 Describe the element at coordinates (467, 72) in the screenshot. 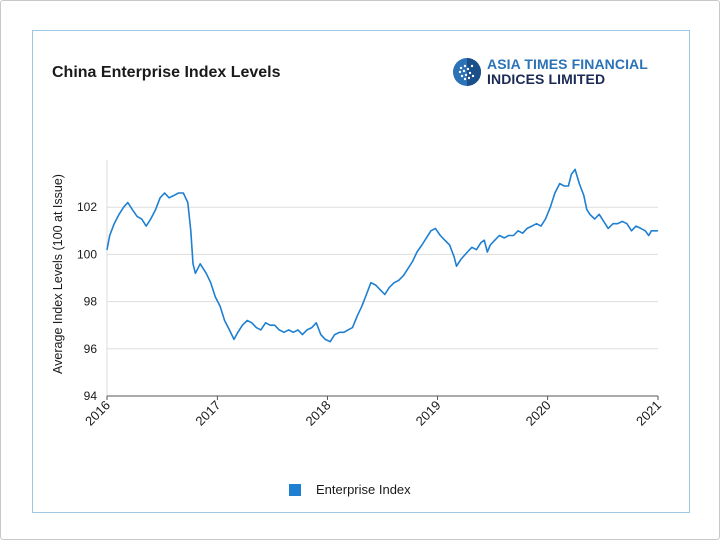

I see `globe-dots-icon` at that location.